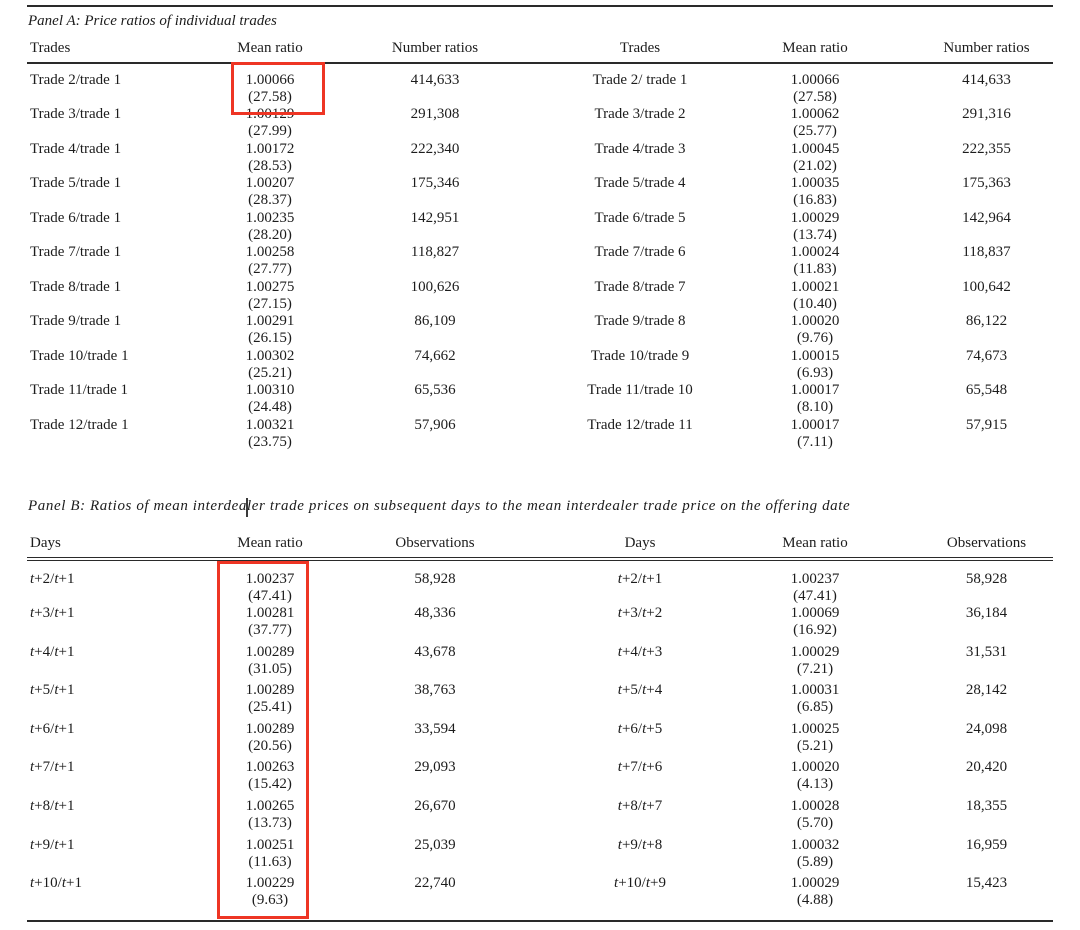 This screenshot has width=1080, height=930. Describe the element at coordinates (815, 398) in the screenshot. I see `cell-mean-ratio-right: 1.00017 (8.10)` at that location.